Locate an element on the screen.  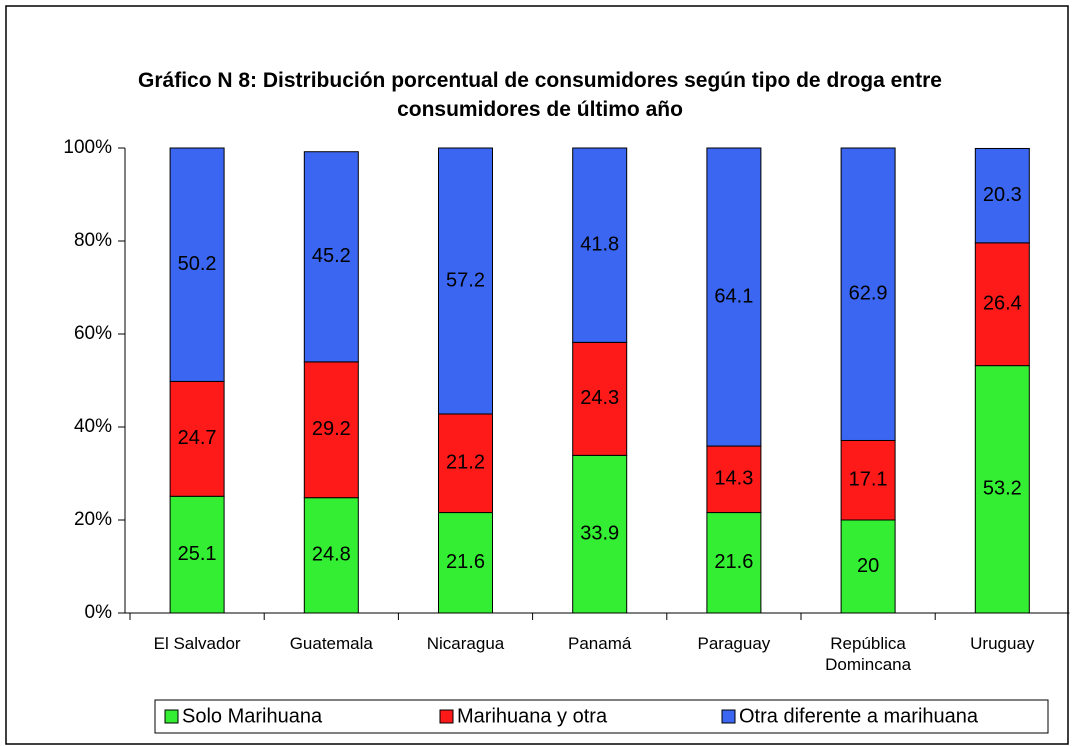
data-label: 45.2 is located at coordinates (331, 256).